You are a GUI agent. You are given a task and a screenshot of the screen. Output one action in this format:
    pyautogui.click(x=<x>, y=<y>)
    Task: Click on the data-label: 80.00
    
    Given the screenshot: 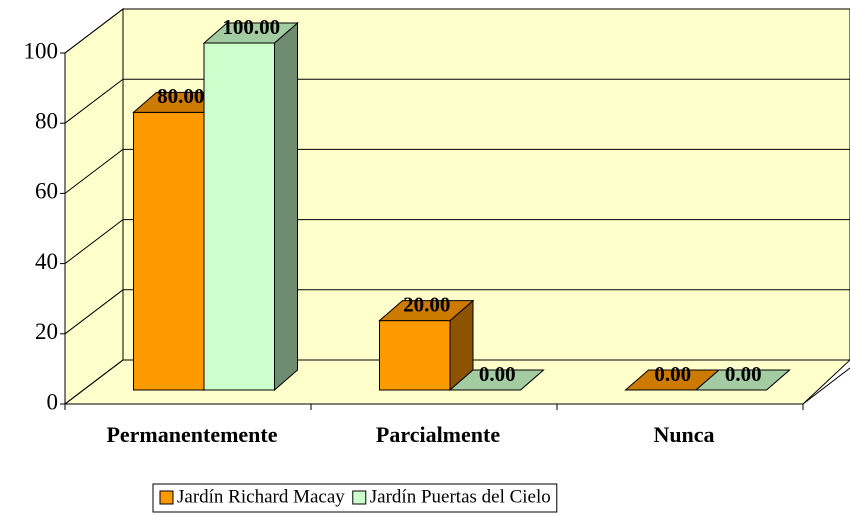 What is the action you would take?
    pyautogui.click(x=180, y=96)
    